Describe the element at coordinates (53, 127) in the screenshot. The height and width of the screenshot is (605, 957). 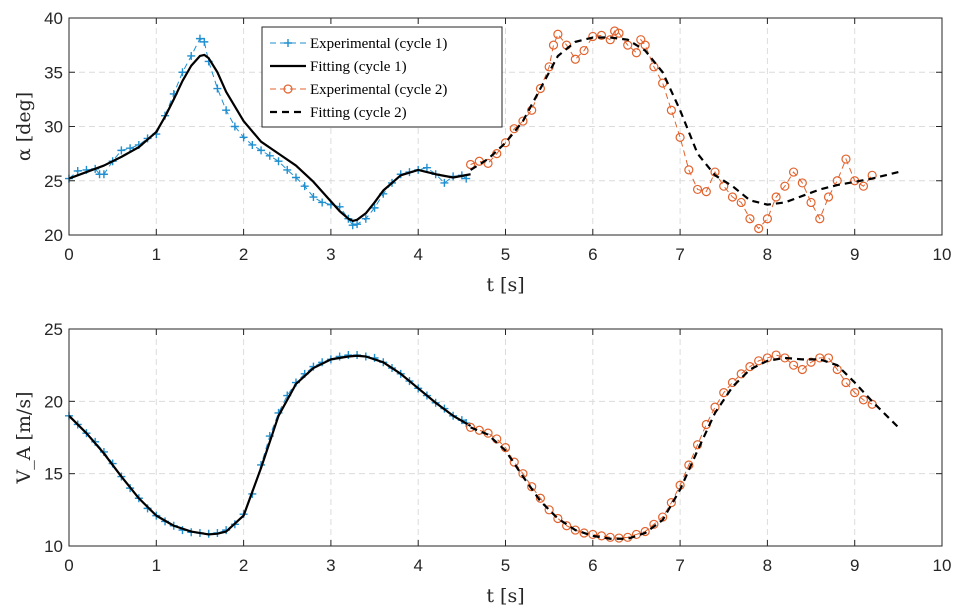
I see `y-tick-label: 30` at that location.